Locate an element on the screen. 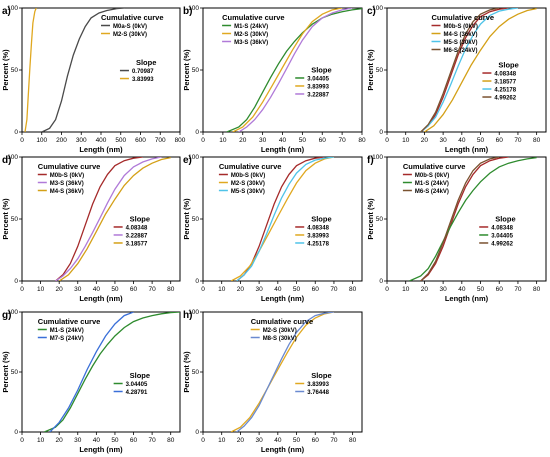  legend-entry: M6-S (24kV) is located at coordinates (432, 192).